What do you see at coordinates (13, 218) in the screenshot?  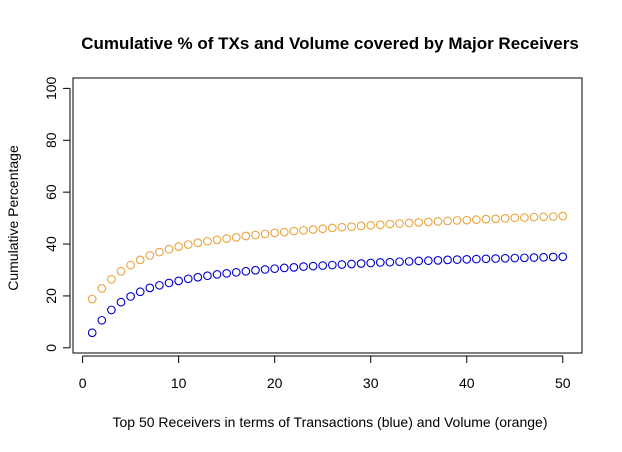 I see `y-axis-label: Cumulative Percentage` at bounding box center [13, 218].